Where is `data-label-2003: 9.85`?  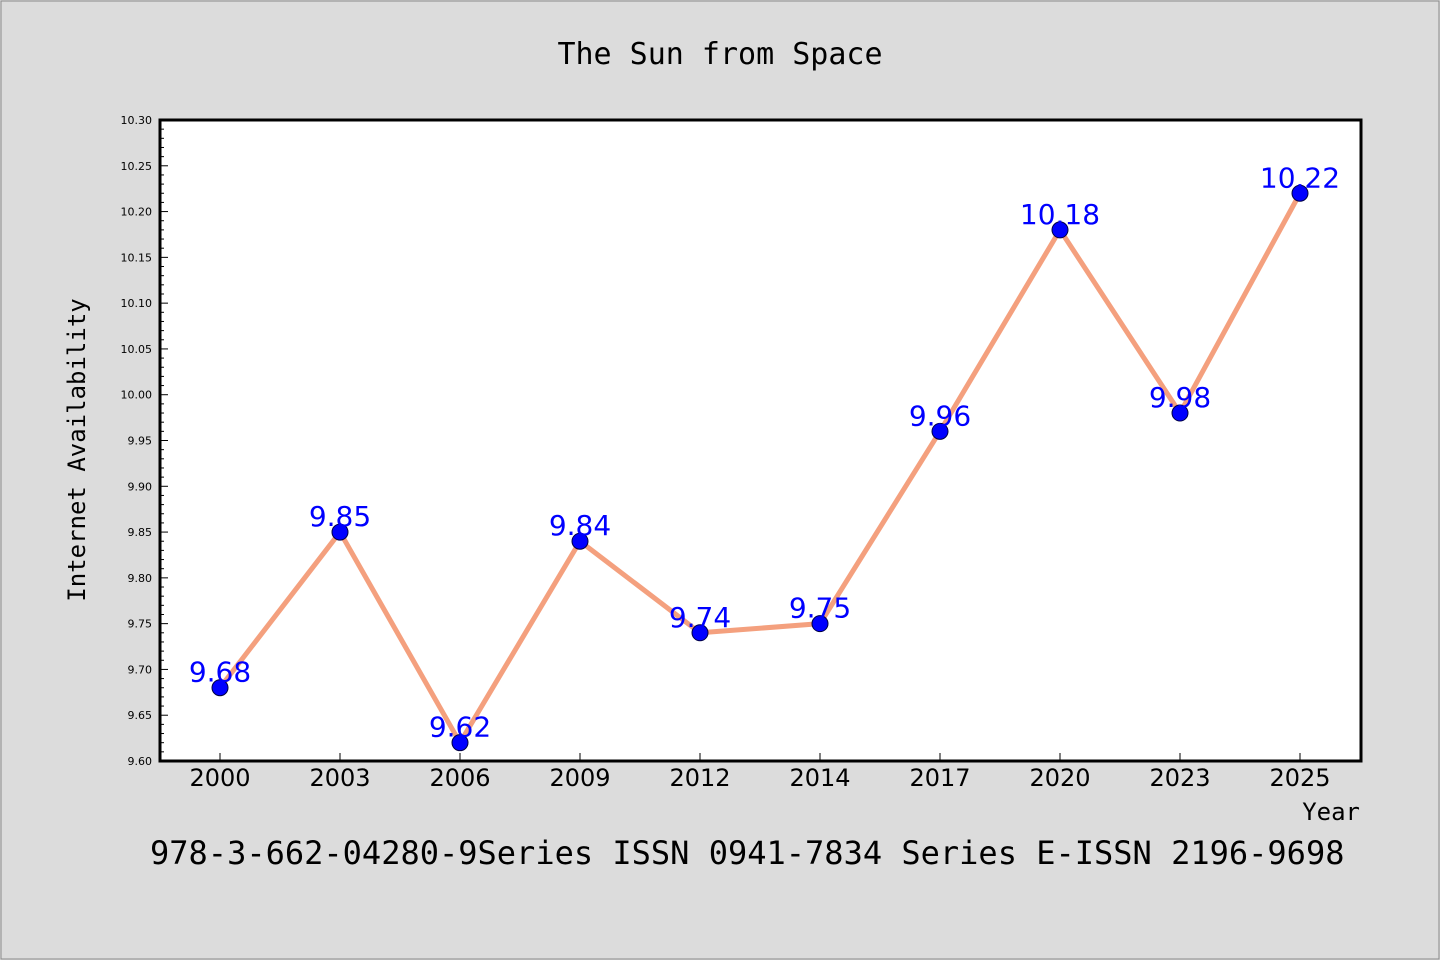 data-label-2003: 9.85 is located at coordinates (340, 516).